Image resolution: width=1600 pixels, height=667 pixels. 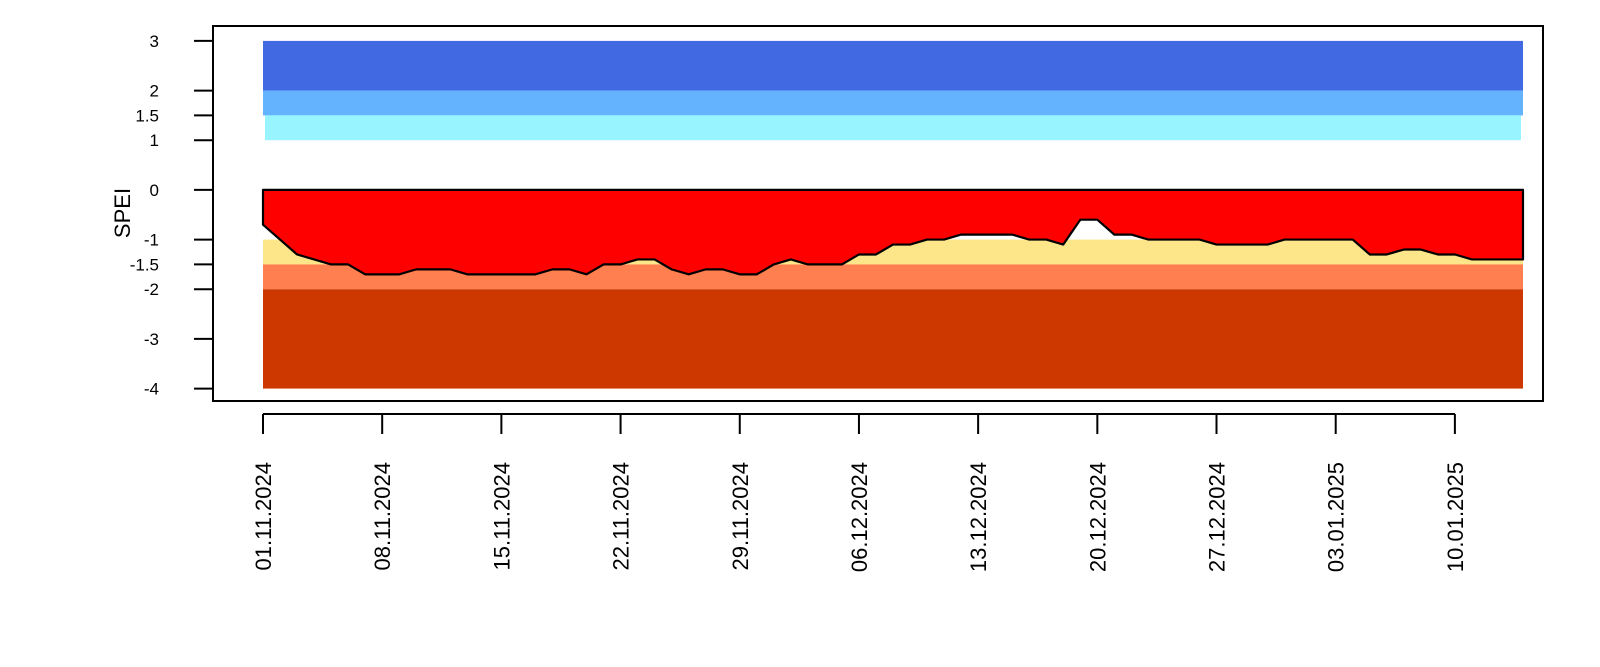 What do you see at coordinates (154, 140) in the screenshot?
I see `y-tick-label: 1` at bounding box center [154, 140].